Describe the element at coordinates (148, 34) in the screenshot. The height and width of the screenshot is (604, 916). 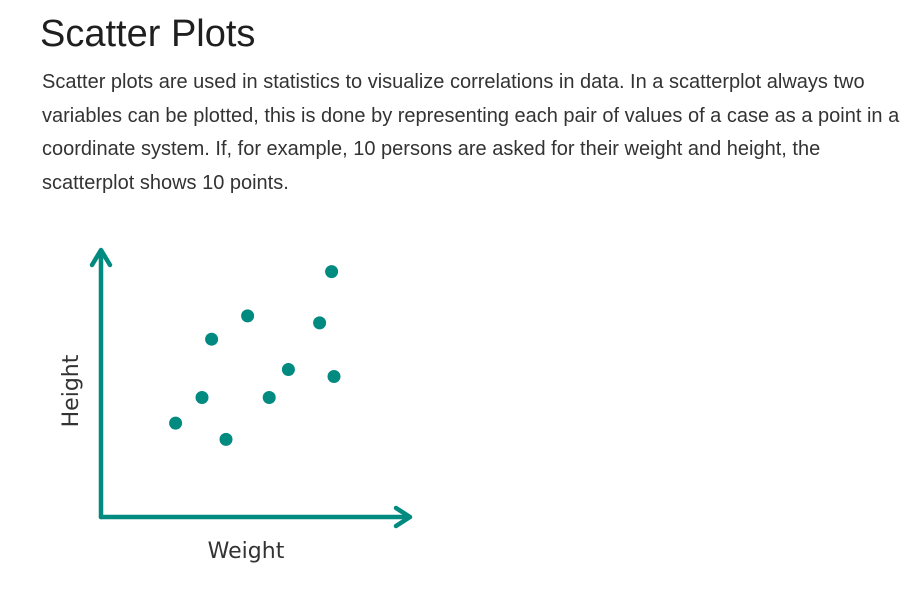
I see `page-title: Scatter Plots` at that location.